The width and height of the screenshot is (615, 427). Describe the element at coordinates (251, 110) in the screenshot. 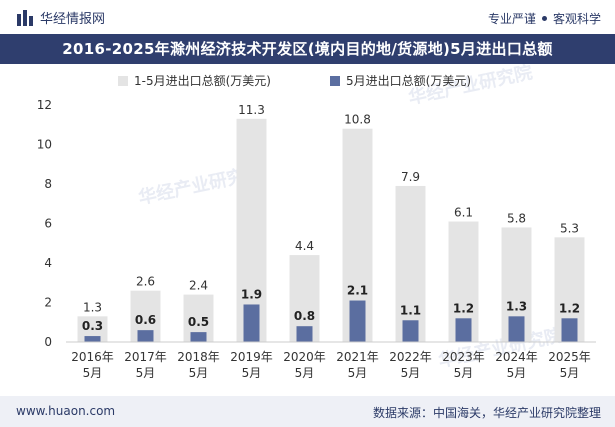

I see `data-label-total: 11.3` at that location.